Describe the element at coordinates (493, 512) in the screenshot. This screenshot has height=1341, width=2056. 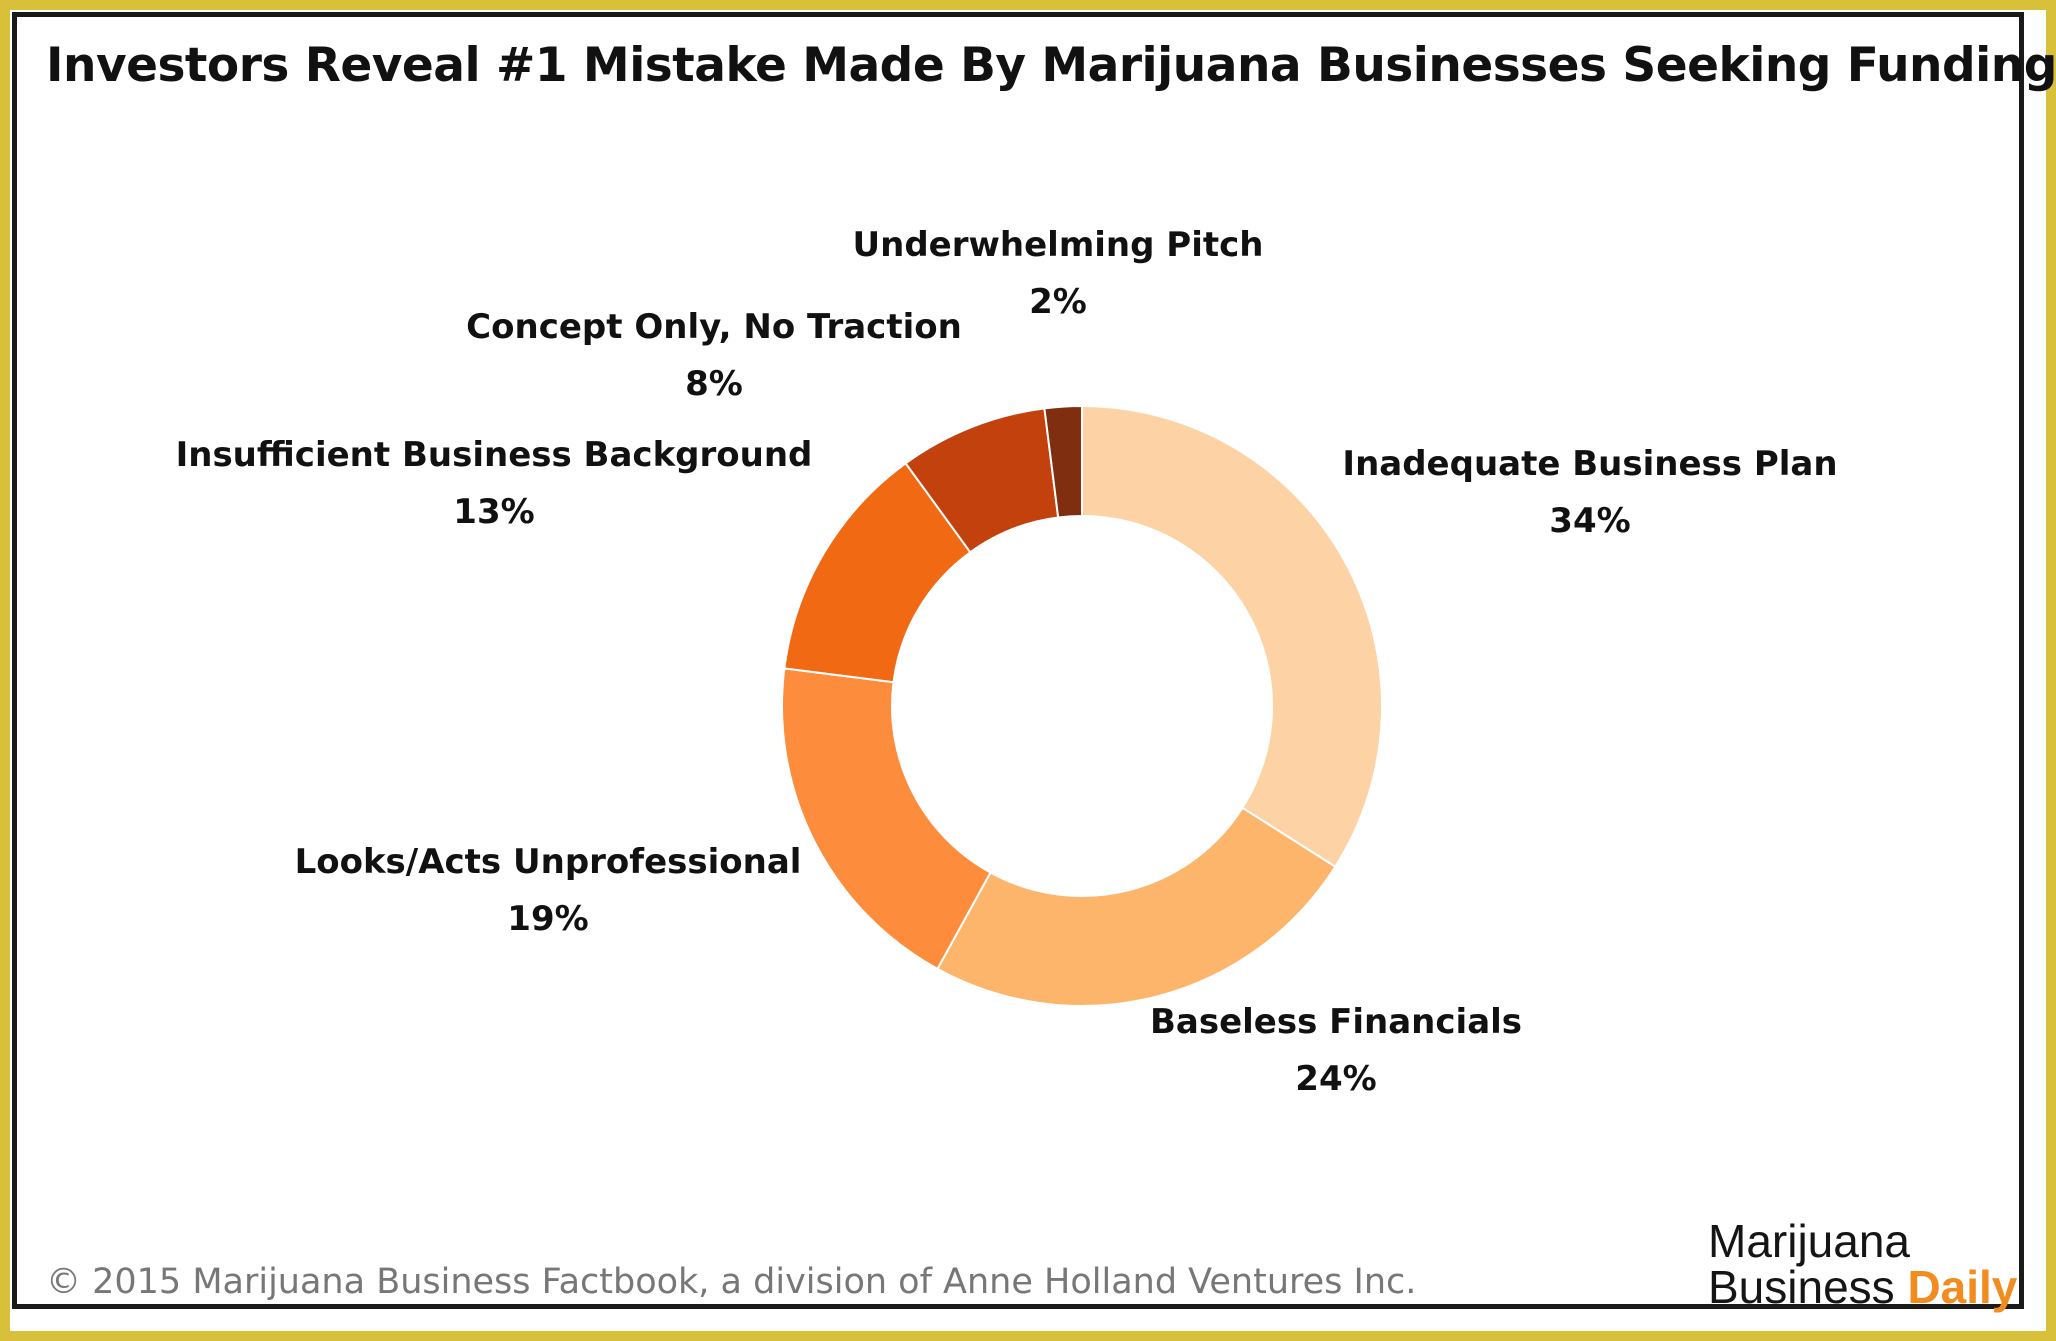
I see `slice-label-value: 13%` at that location.